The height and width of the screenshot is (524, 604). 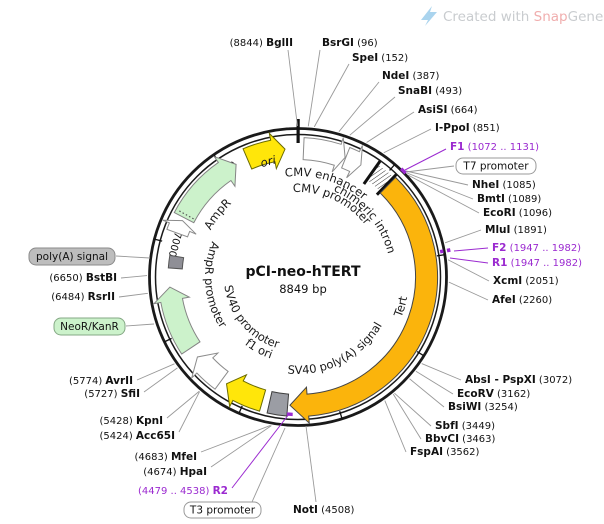 I want to click on primer-label-f1: F1 (1072 .. 1131), so click(x=494, y=147).